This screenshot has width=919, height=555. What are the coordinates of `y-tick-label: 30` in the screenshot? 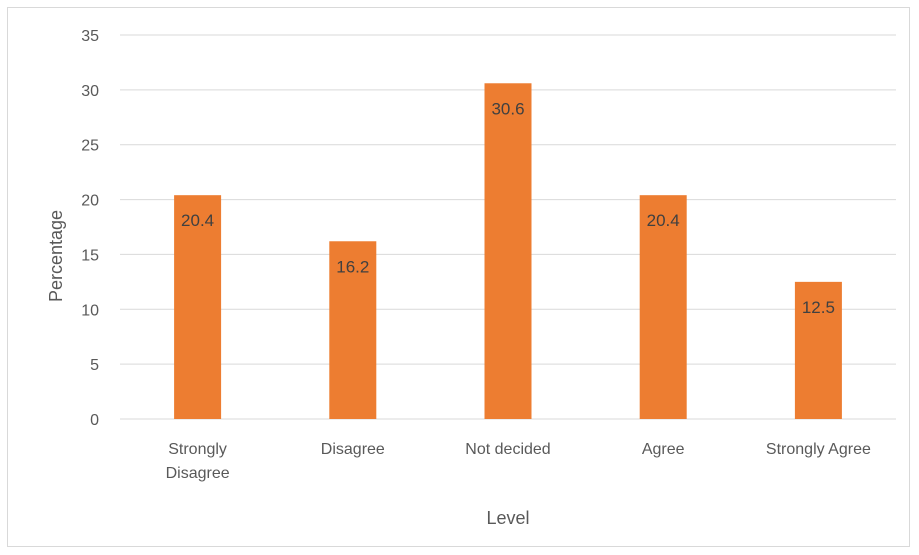 It's located at (90, 91).